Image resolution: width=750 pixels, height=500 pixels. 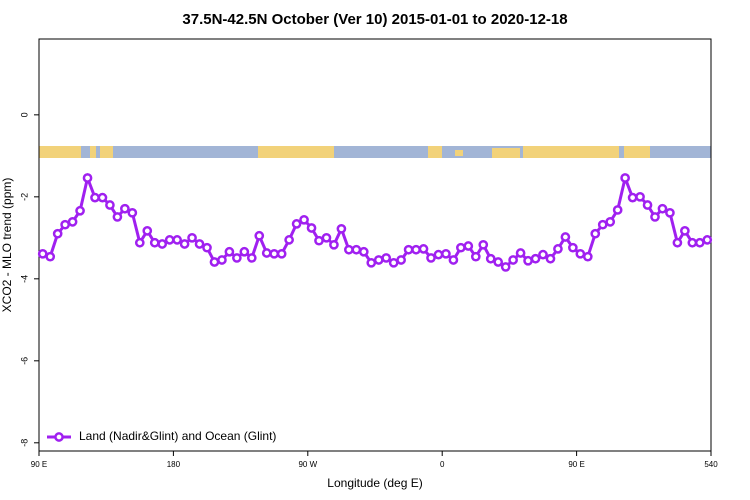 I want to click on y-tick-label: -6, so click(x=24, y=361).